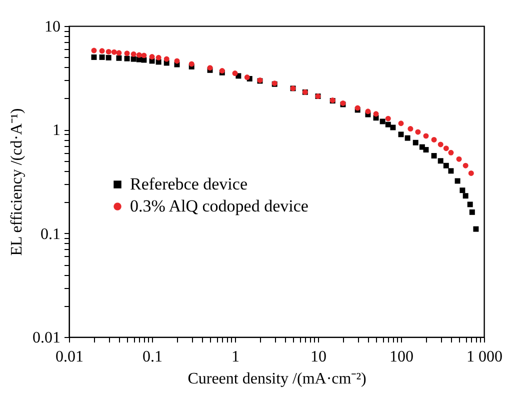  What do you see at coordinates (56, 131) in the screenshot?
I see `y-tick-label: 1` at bounding box center [56, 131].